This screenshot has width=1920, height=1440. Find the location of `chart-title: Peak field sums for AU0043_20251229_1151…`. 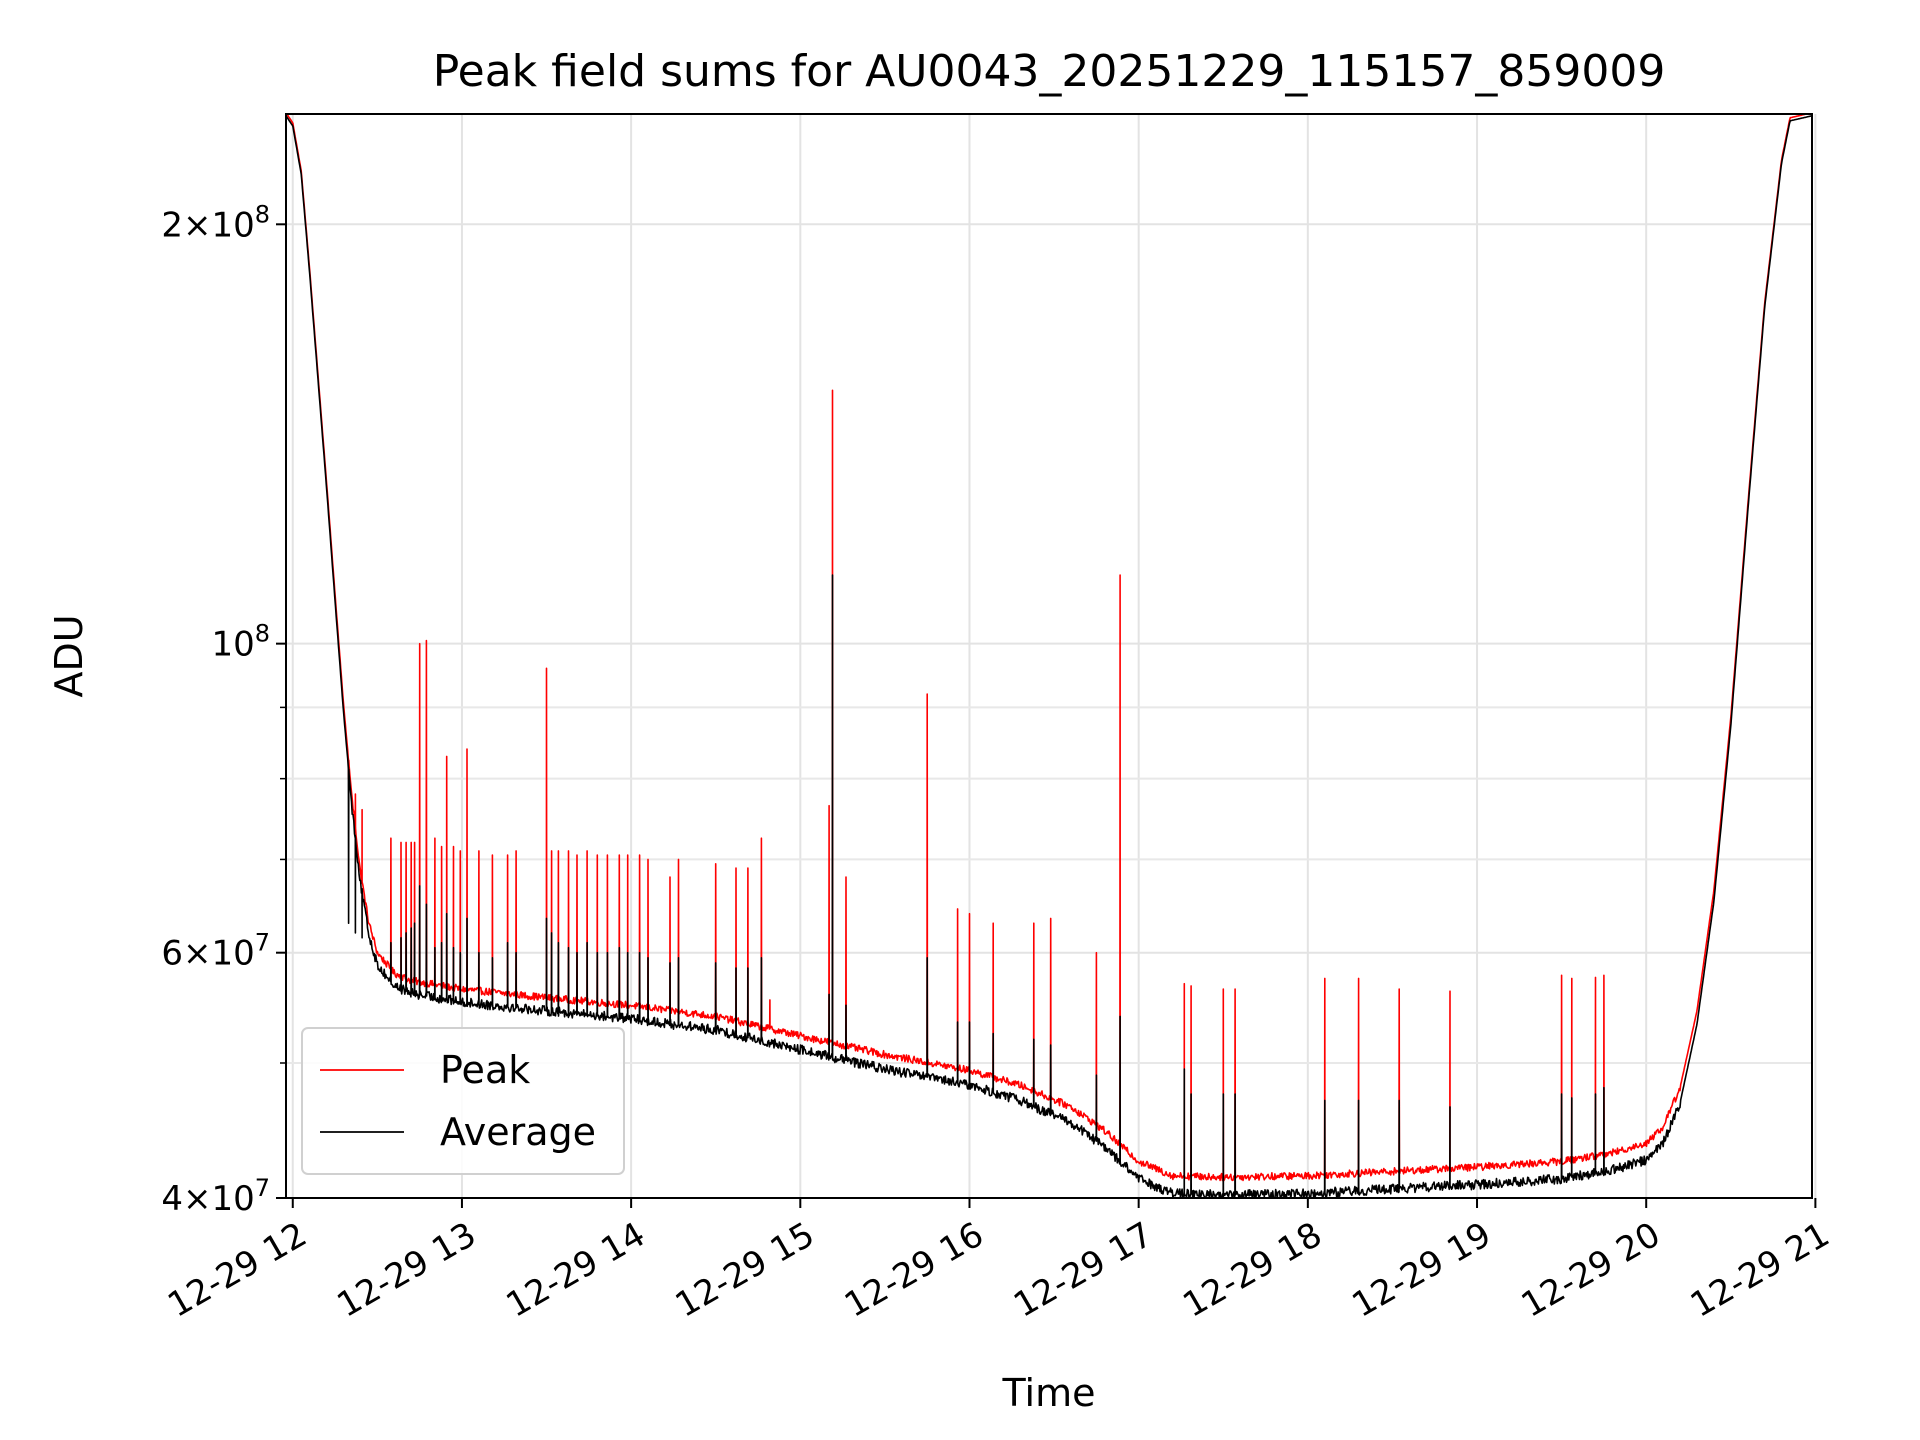

chart-title: Peak field sums for AU0043_20251229_1151… is located at coordinates (1049, 71).